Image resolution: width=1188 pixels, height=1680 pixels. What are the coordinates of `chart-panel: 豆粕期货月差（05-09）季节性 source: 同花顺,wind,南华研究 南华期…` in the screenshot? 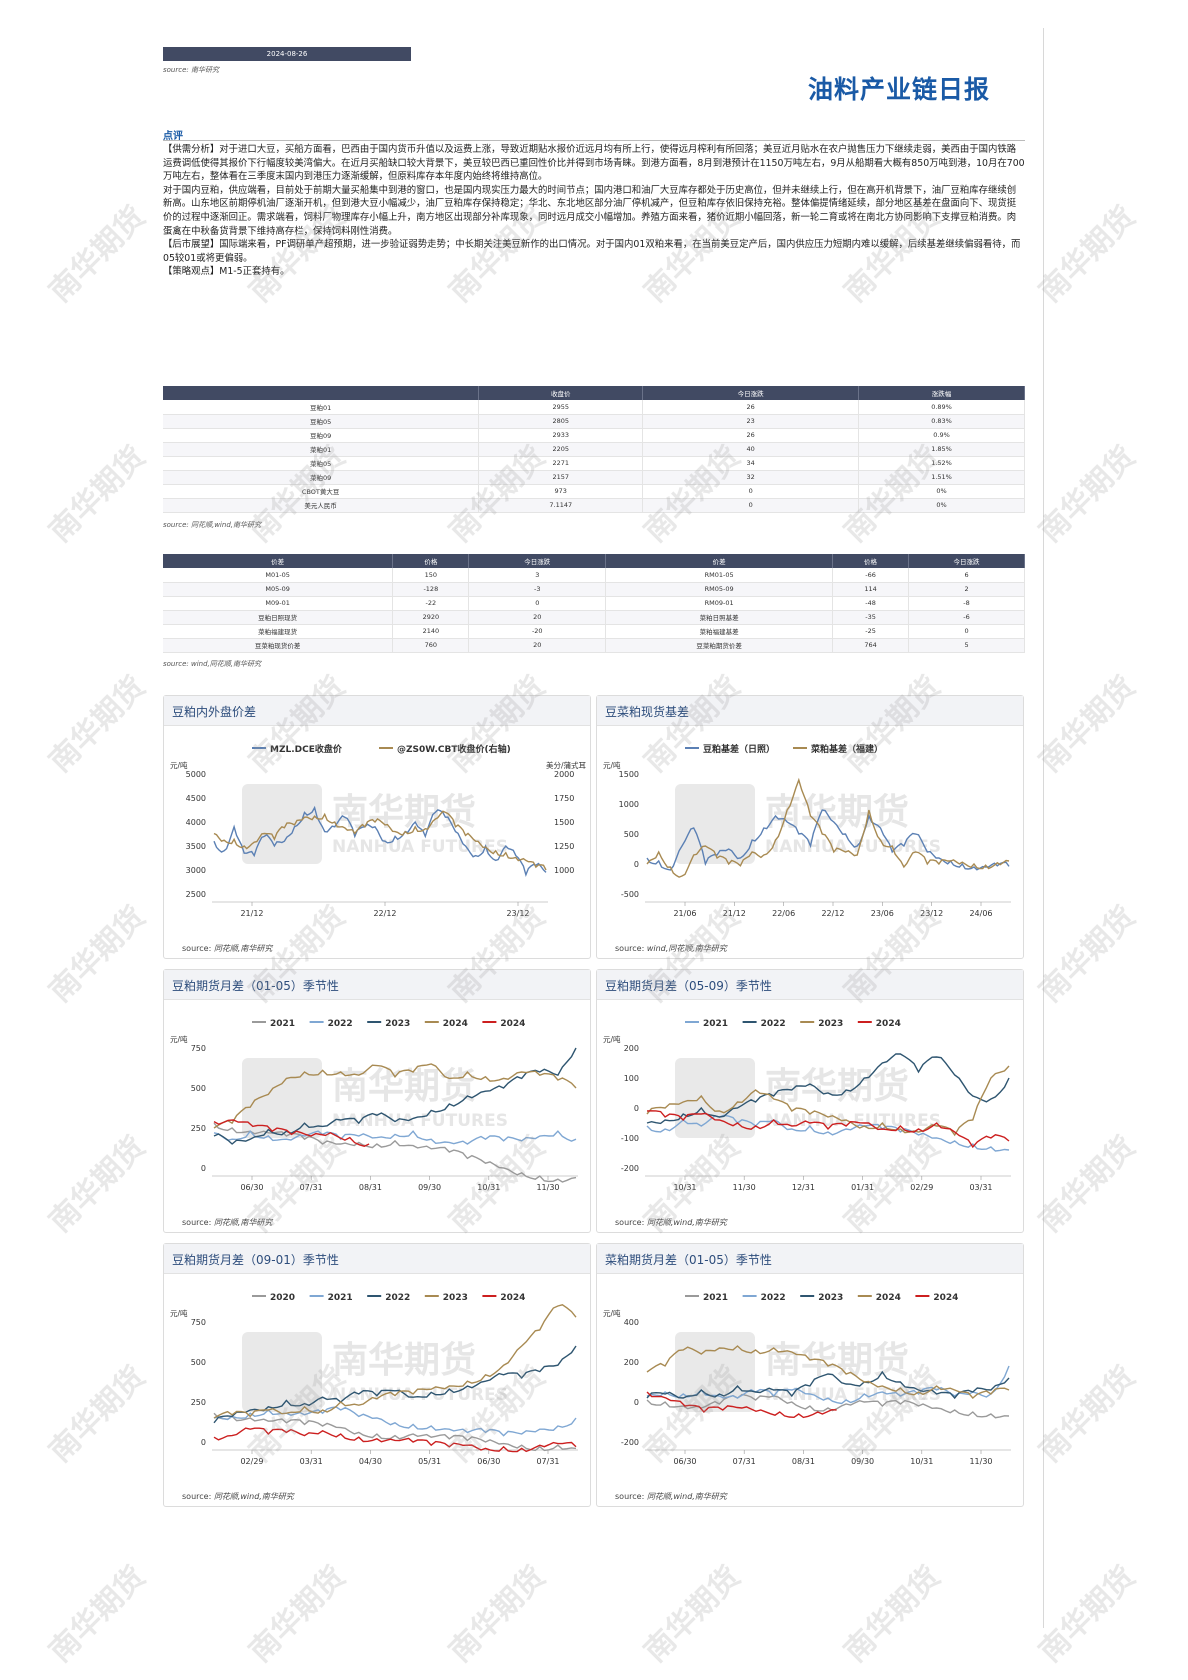 It's located at (810, 1101).